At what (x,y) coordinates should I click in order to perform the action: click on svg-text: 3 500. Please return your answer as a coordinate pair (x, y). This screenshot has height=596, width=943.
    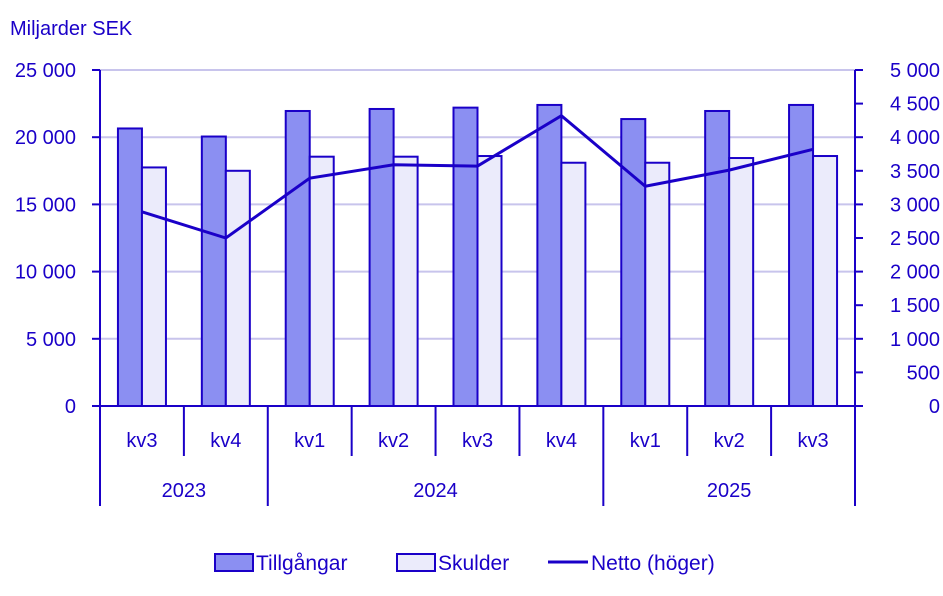
    Looking at the image, I should click on (915, 172).